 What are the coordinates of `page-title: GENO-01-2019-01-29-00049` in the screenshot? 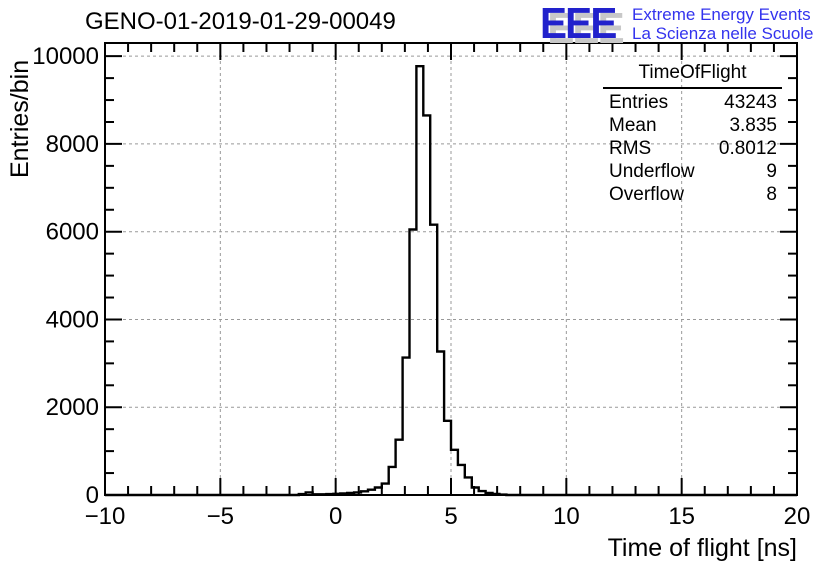 It's located at (240, 21).